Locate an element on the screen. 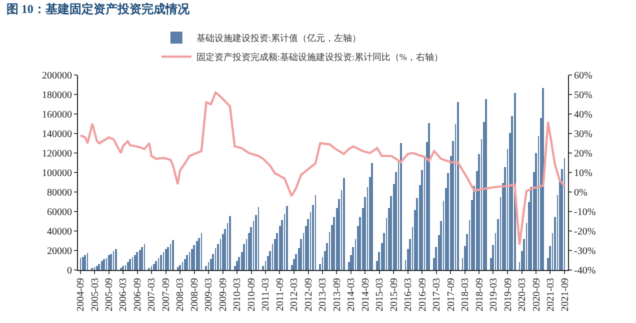 Image resolution: width=636 pixels, height=323 pixels. x-tick-label: 2015-09 is located at coordinates (394, 295).